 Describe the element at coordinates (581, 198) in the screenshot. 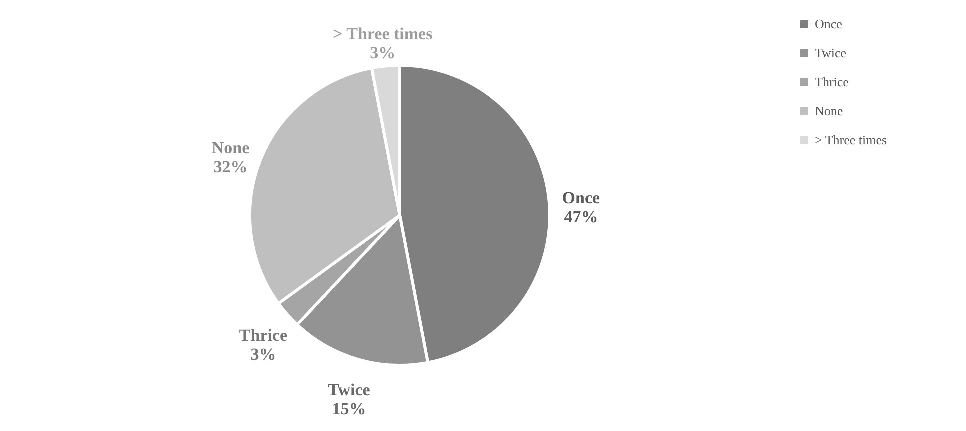

I see `slice-label: Once` at that location.